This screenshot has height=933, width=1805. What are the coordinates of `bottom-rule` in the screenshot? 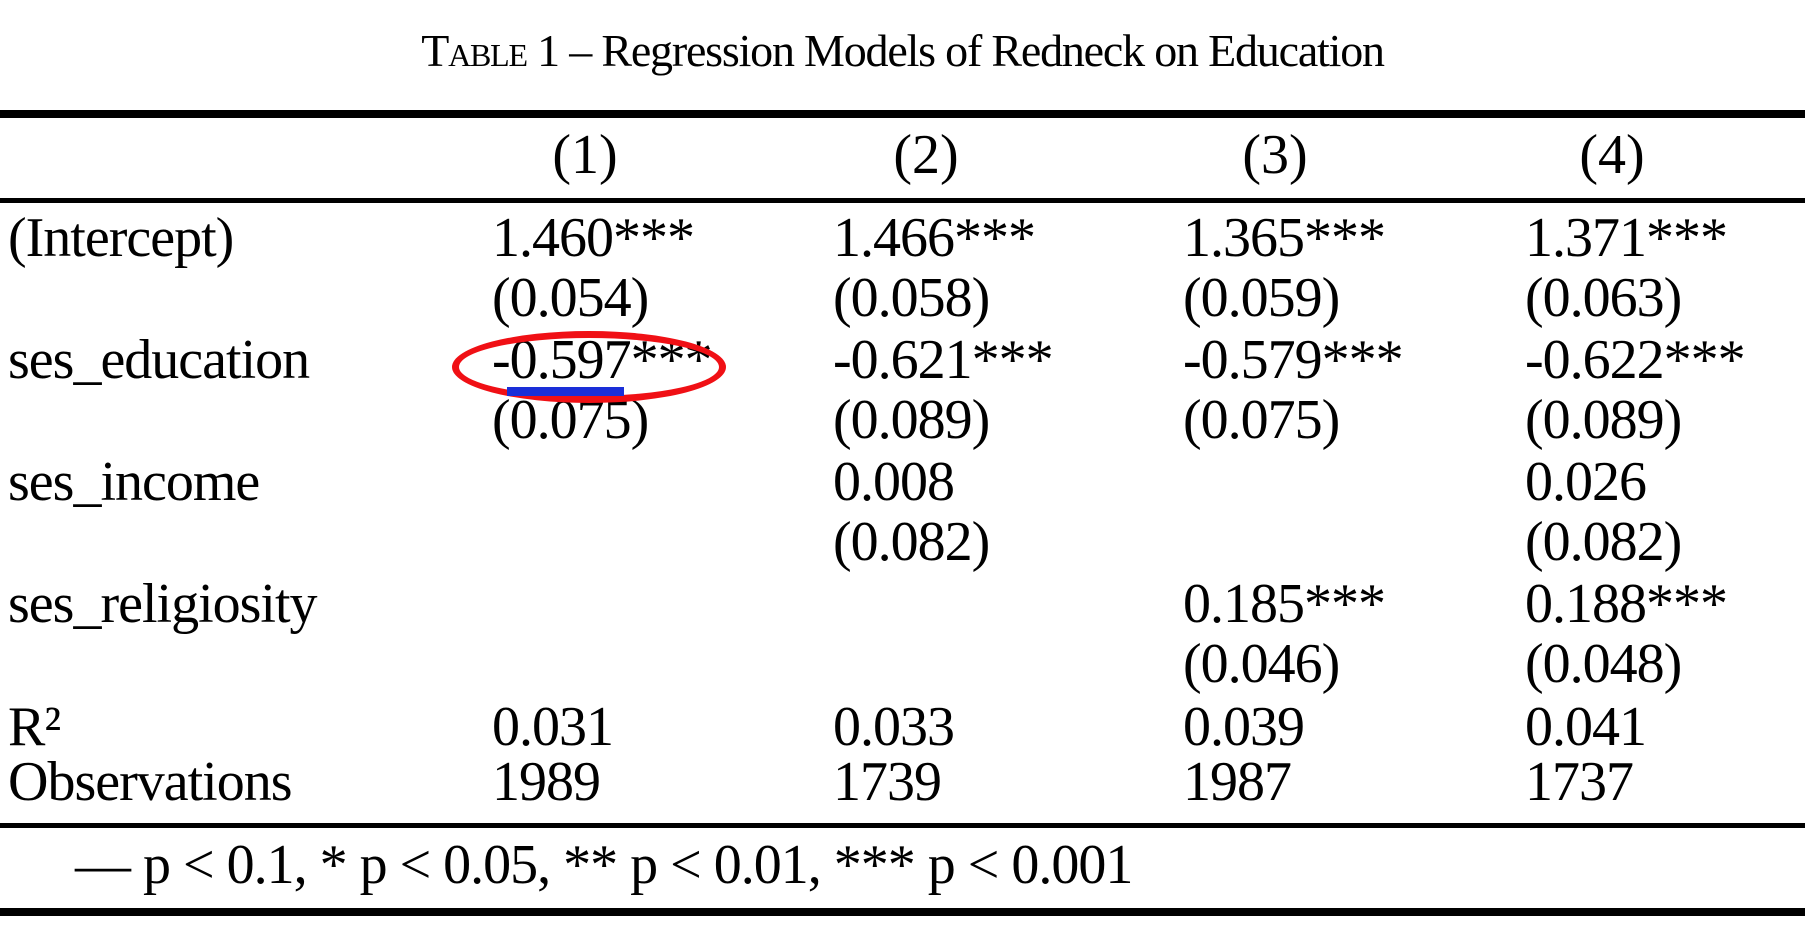 It's located at (902, 912).